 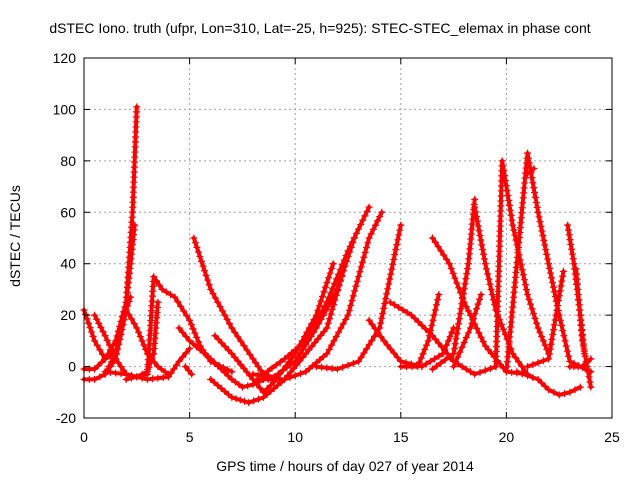 I want to click on x-tick-label: 25, so click(x=612, y=437).